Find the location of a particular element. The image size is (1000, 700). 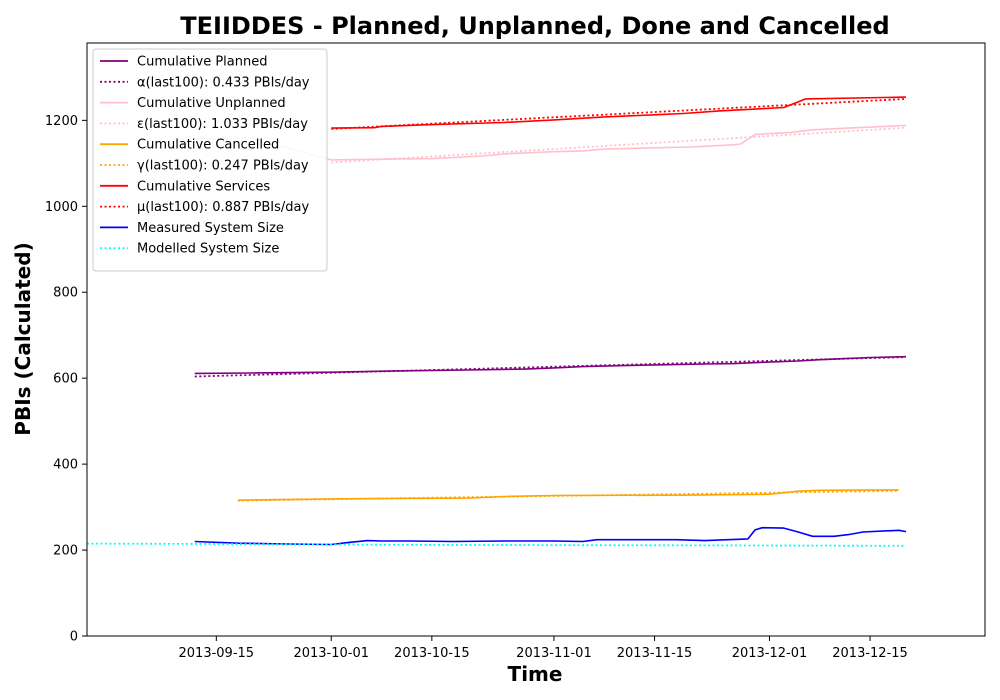

legend-label-2: Cumulative Unplanned is located at coordinates (211, 103).